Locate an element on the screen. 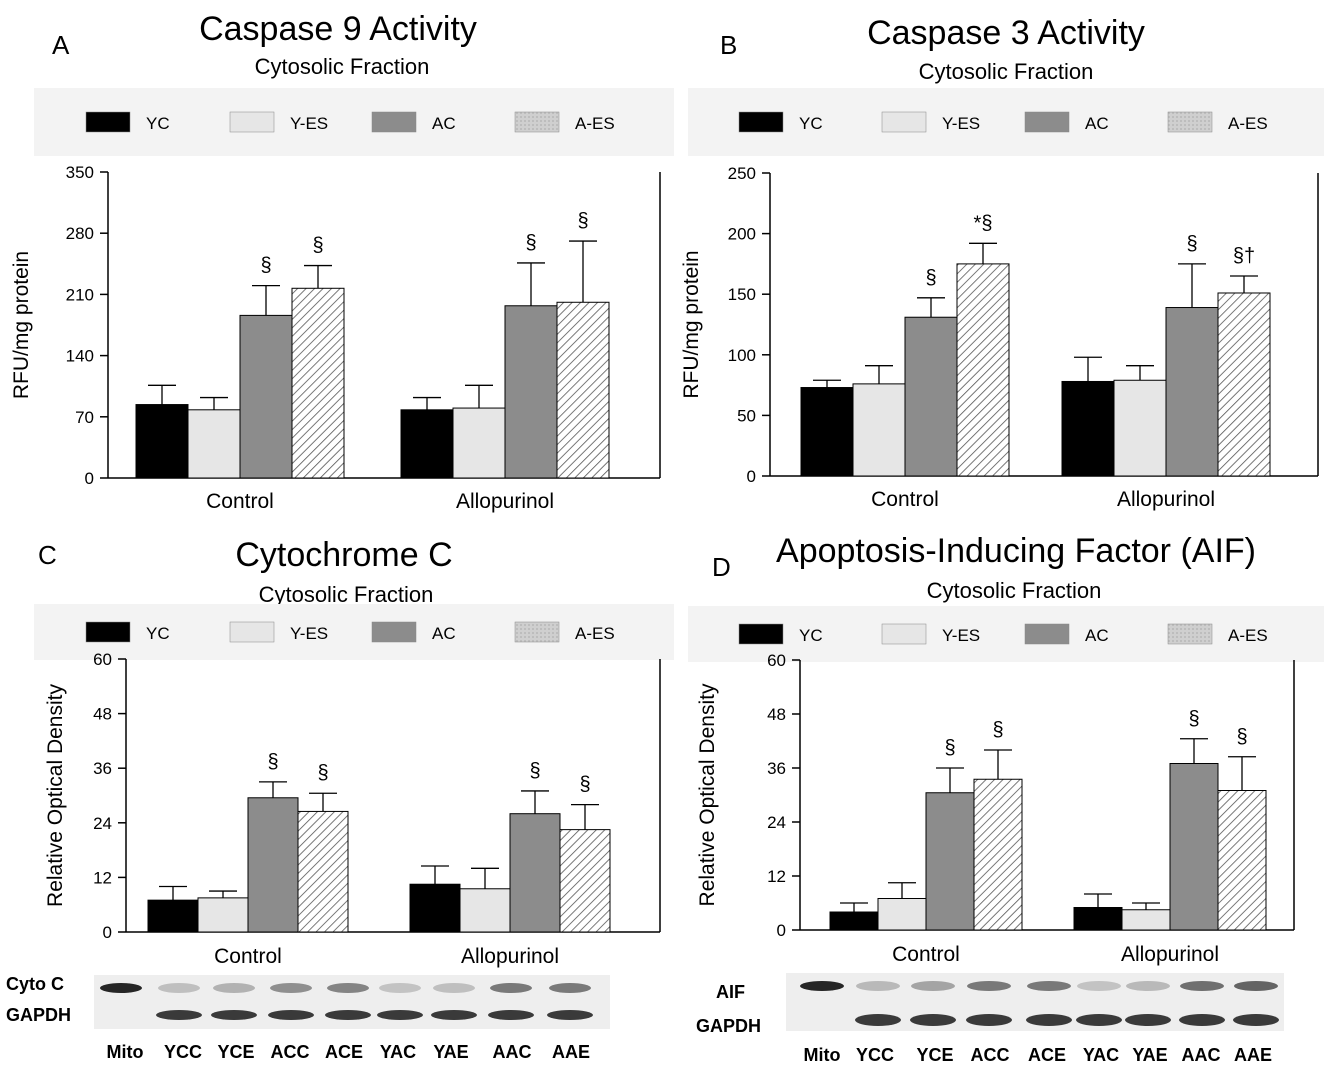 The image size is (1326, 1071). y-axis-label: RFU/mg protein is located at coordinates (691, 324).